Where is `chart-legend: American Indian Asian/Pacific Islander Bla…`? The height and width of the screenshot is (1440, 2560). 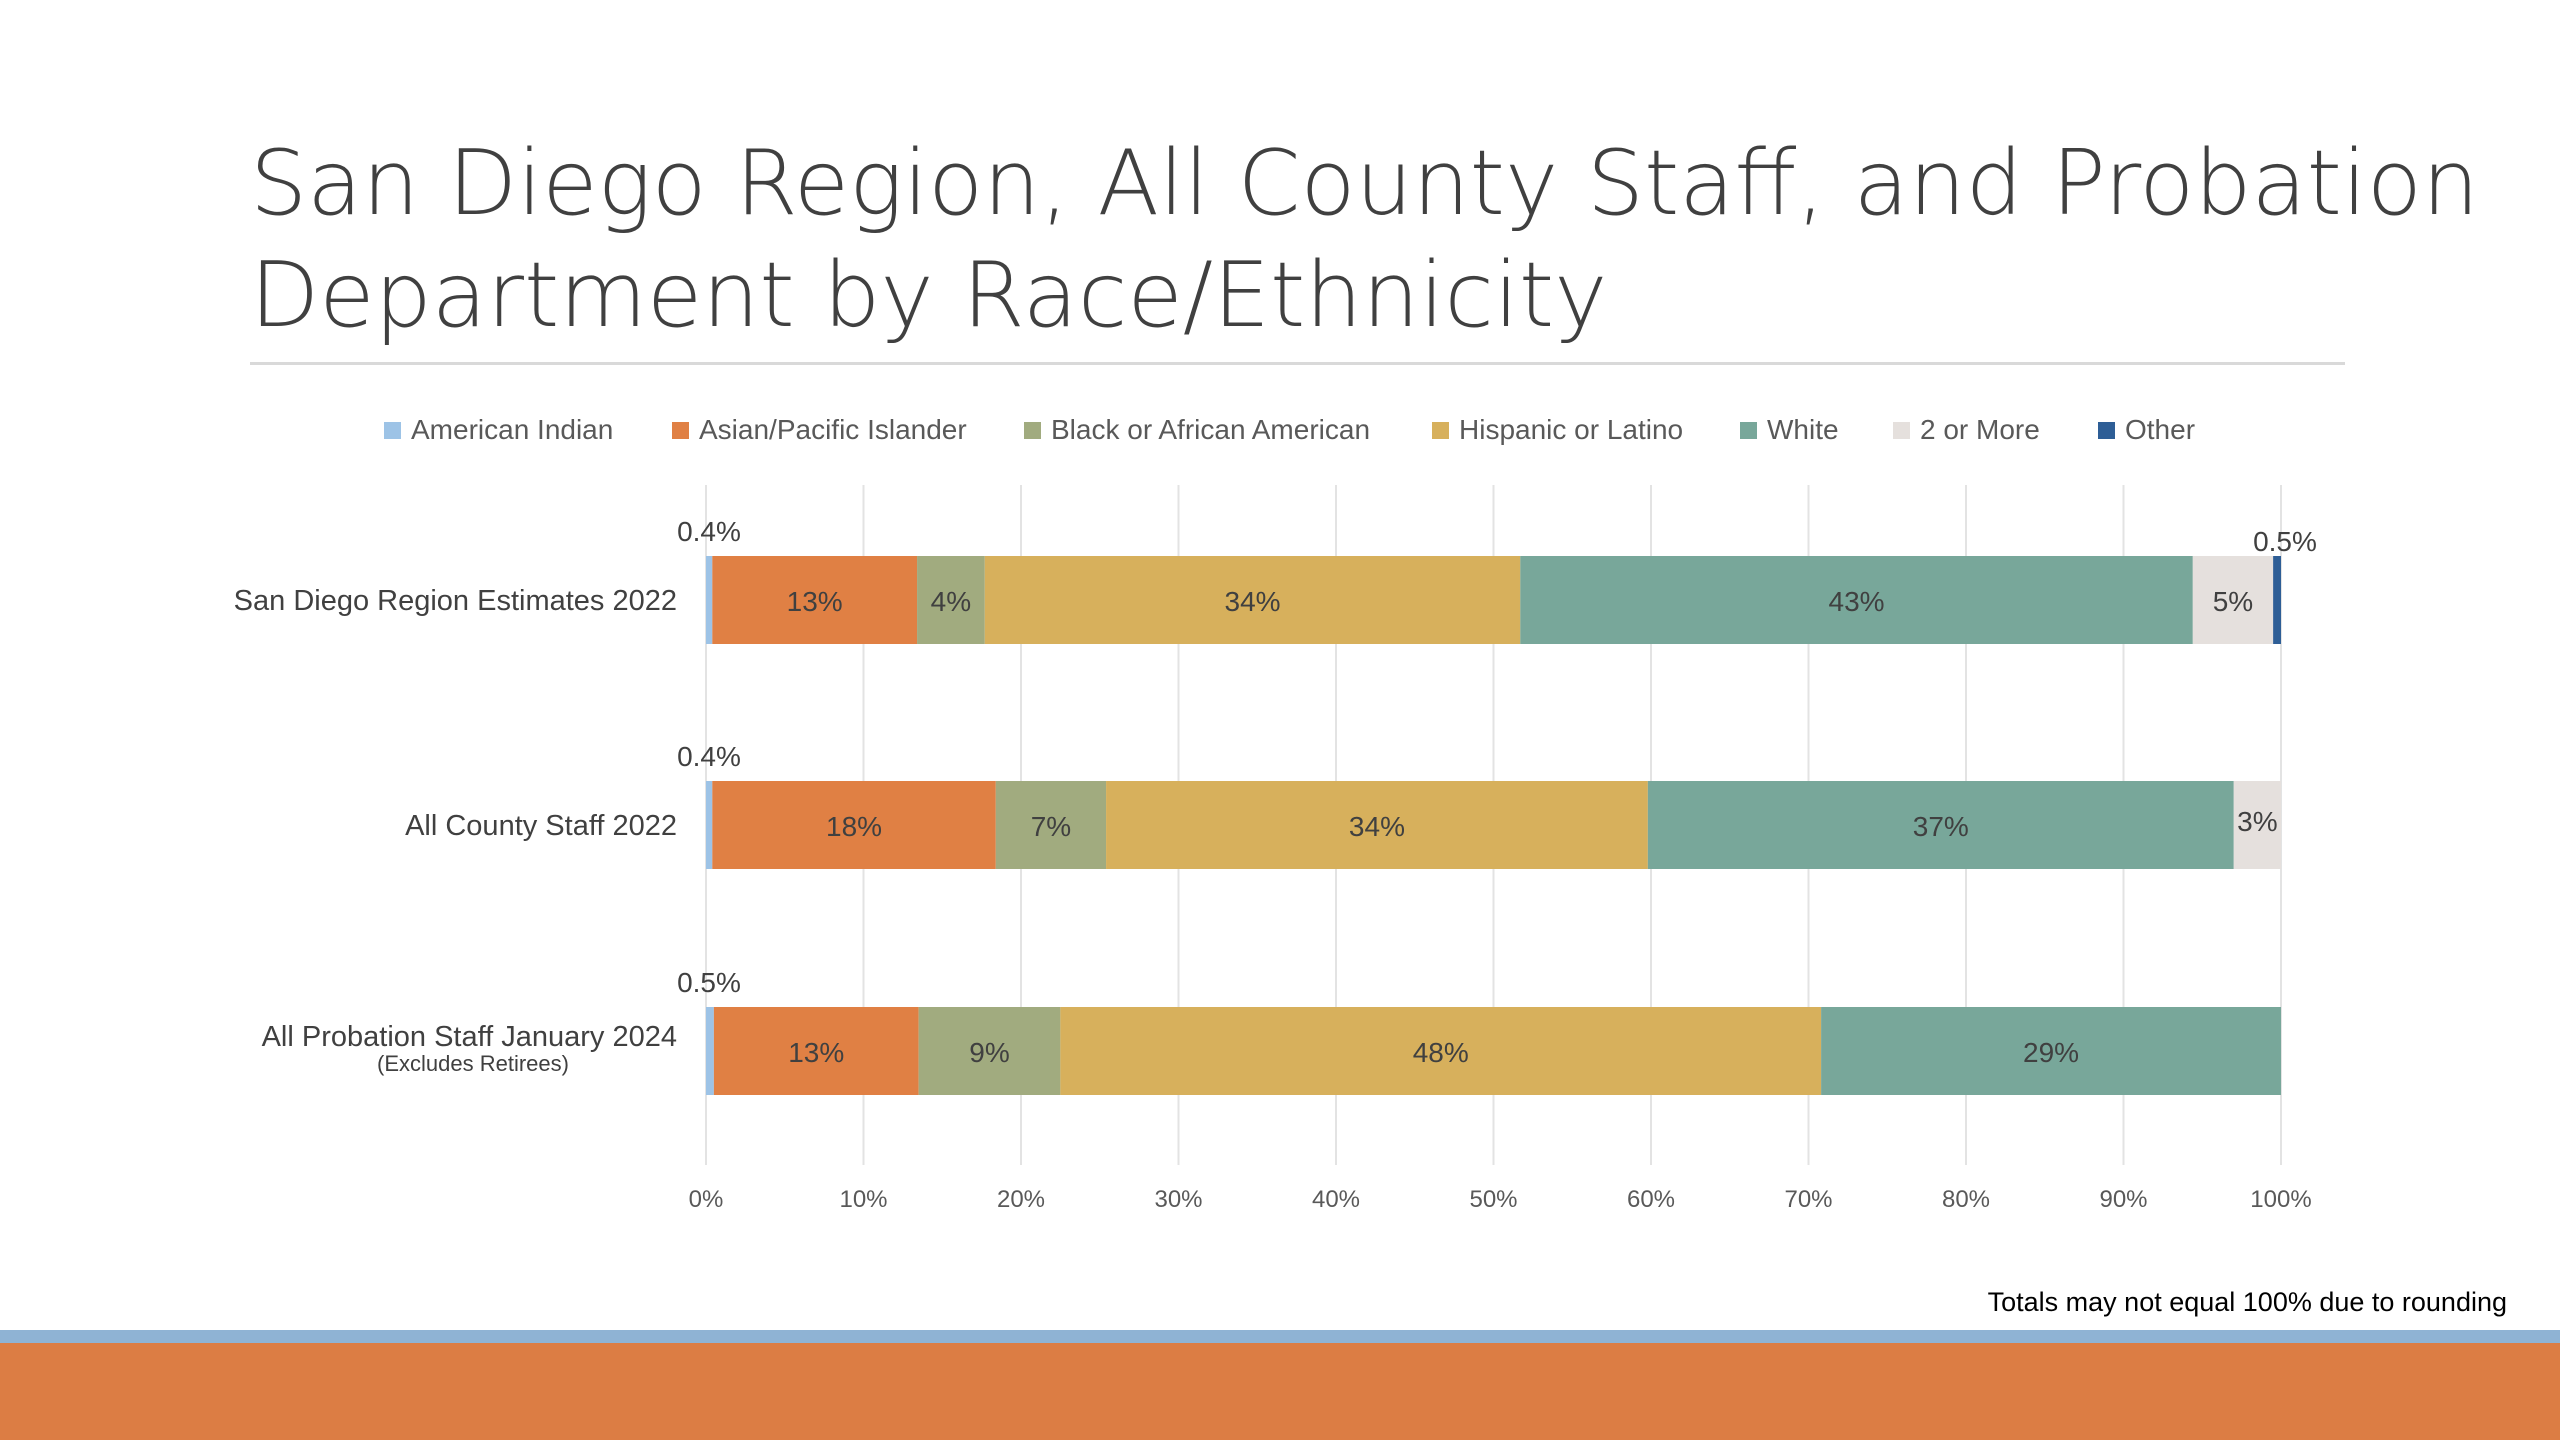 chart-legend: American Indian Asian/Pacific Islander Bla… is located at coordinates (1280, 430).